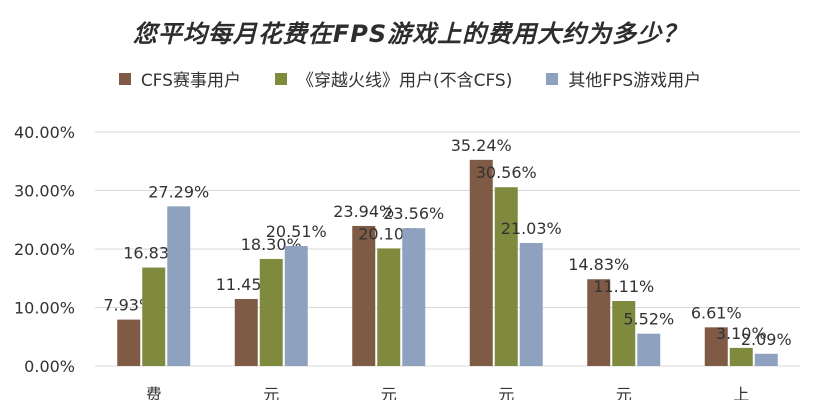 This screenshot has height=400, width=820. What do you see at coordinates (410, 34) in the screenshot?
I see `chart-title: 您平均每月花费在FPS游戏上的费用大约为多少？` at bounding box center [410, 34].